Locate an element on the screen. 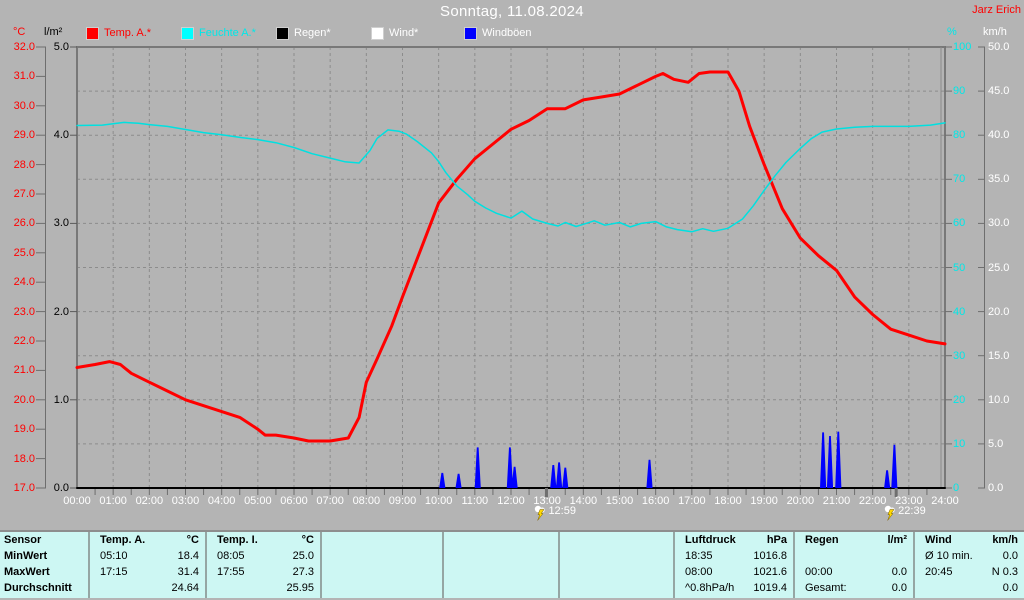  table-row: 00:00 0.0 is located at coordinates (854, 572).